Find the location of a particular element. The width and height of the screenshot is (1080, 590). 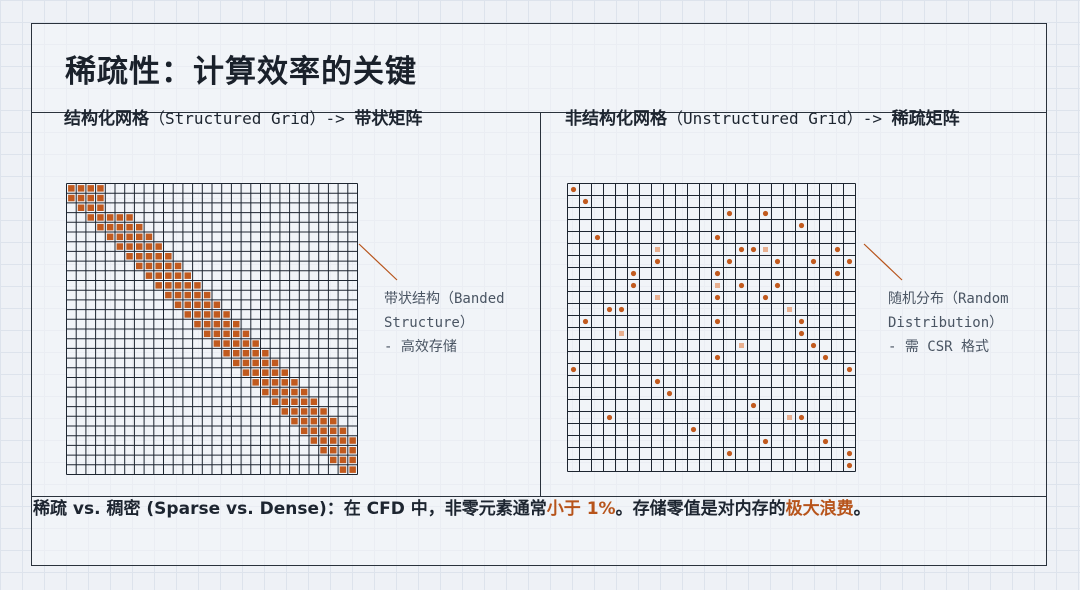

left-annotation-line-2: Structure） is located at coordinates (429, 323).